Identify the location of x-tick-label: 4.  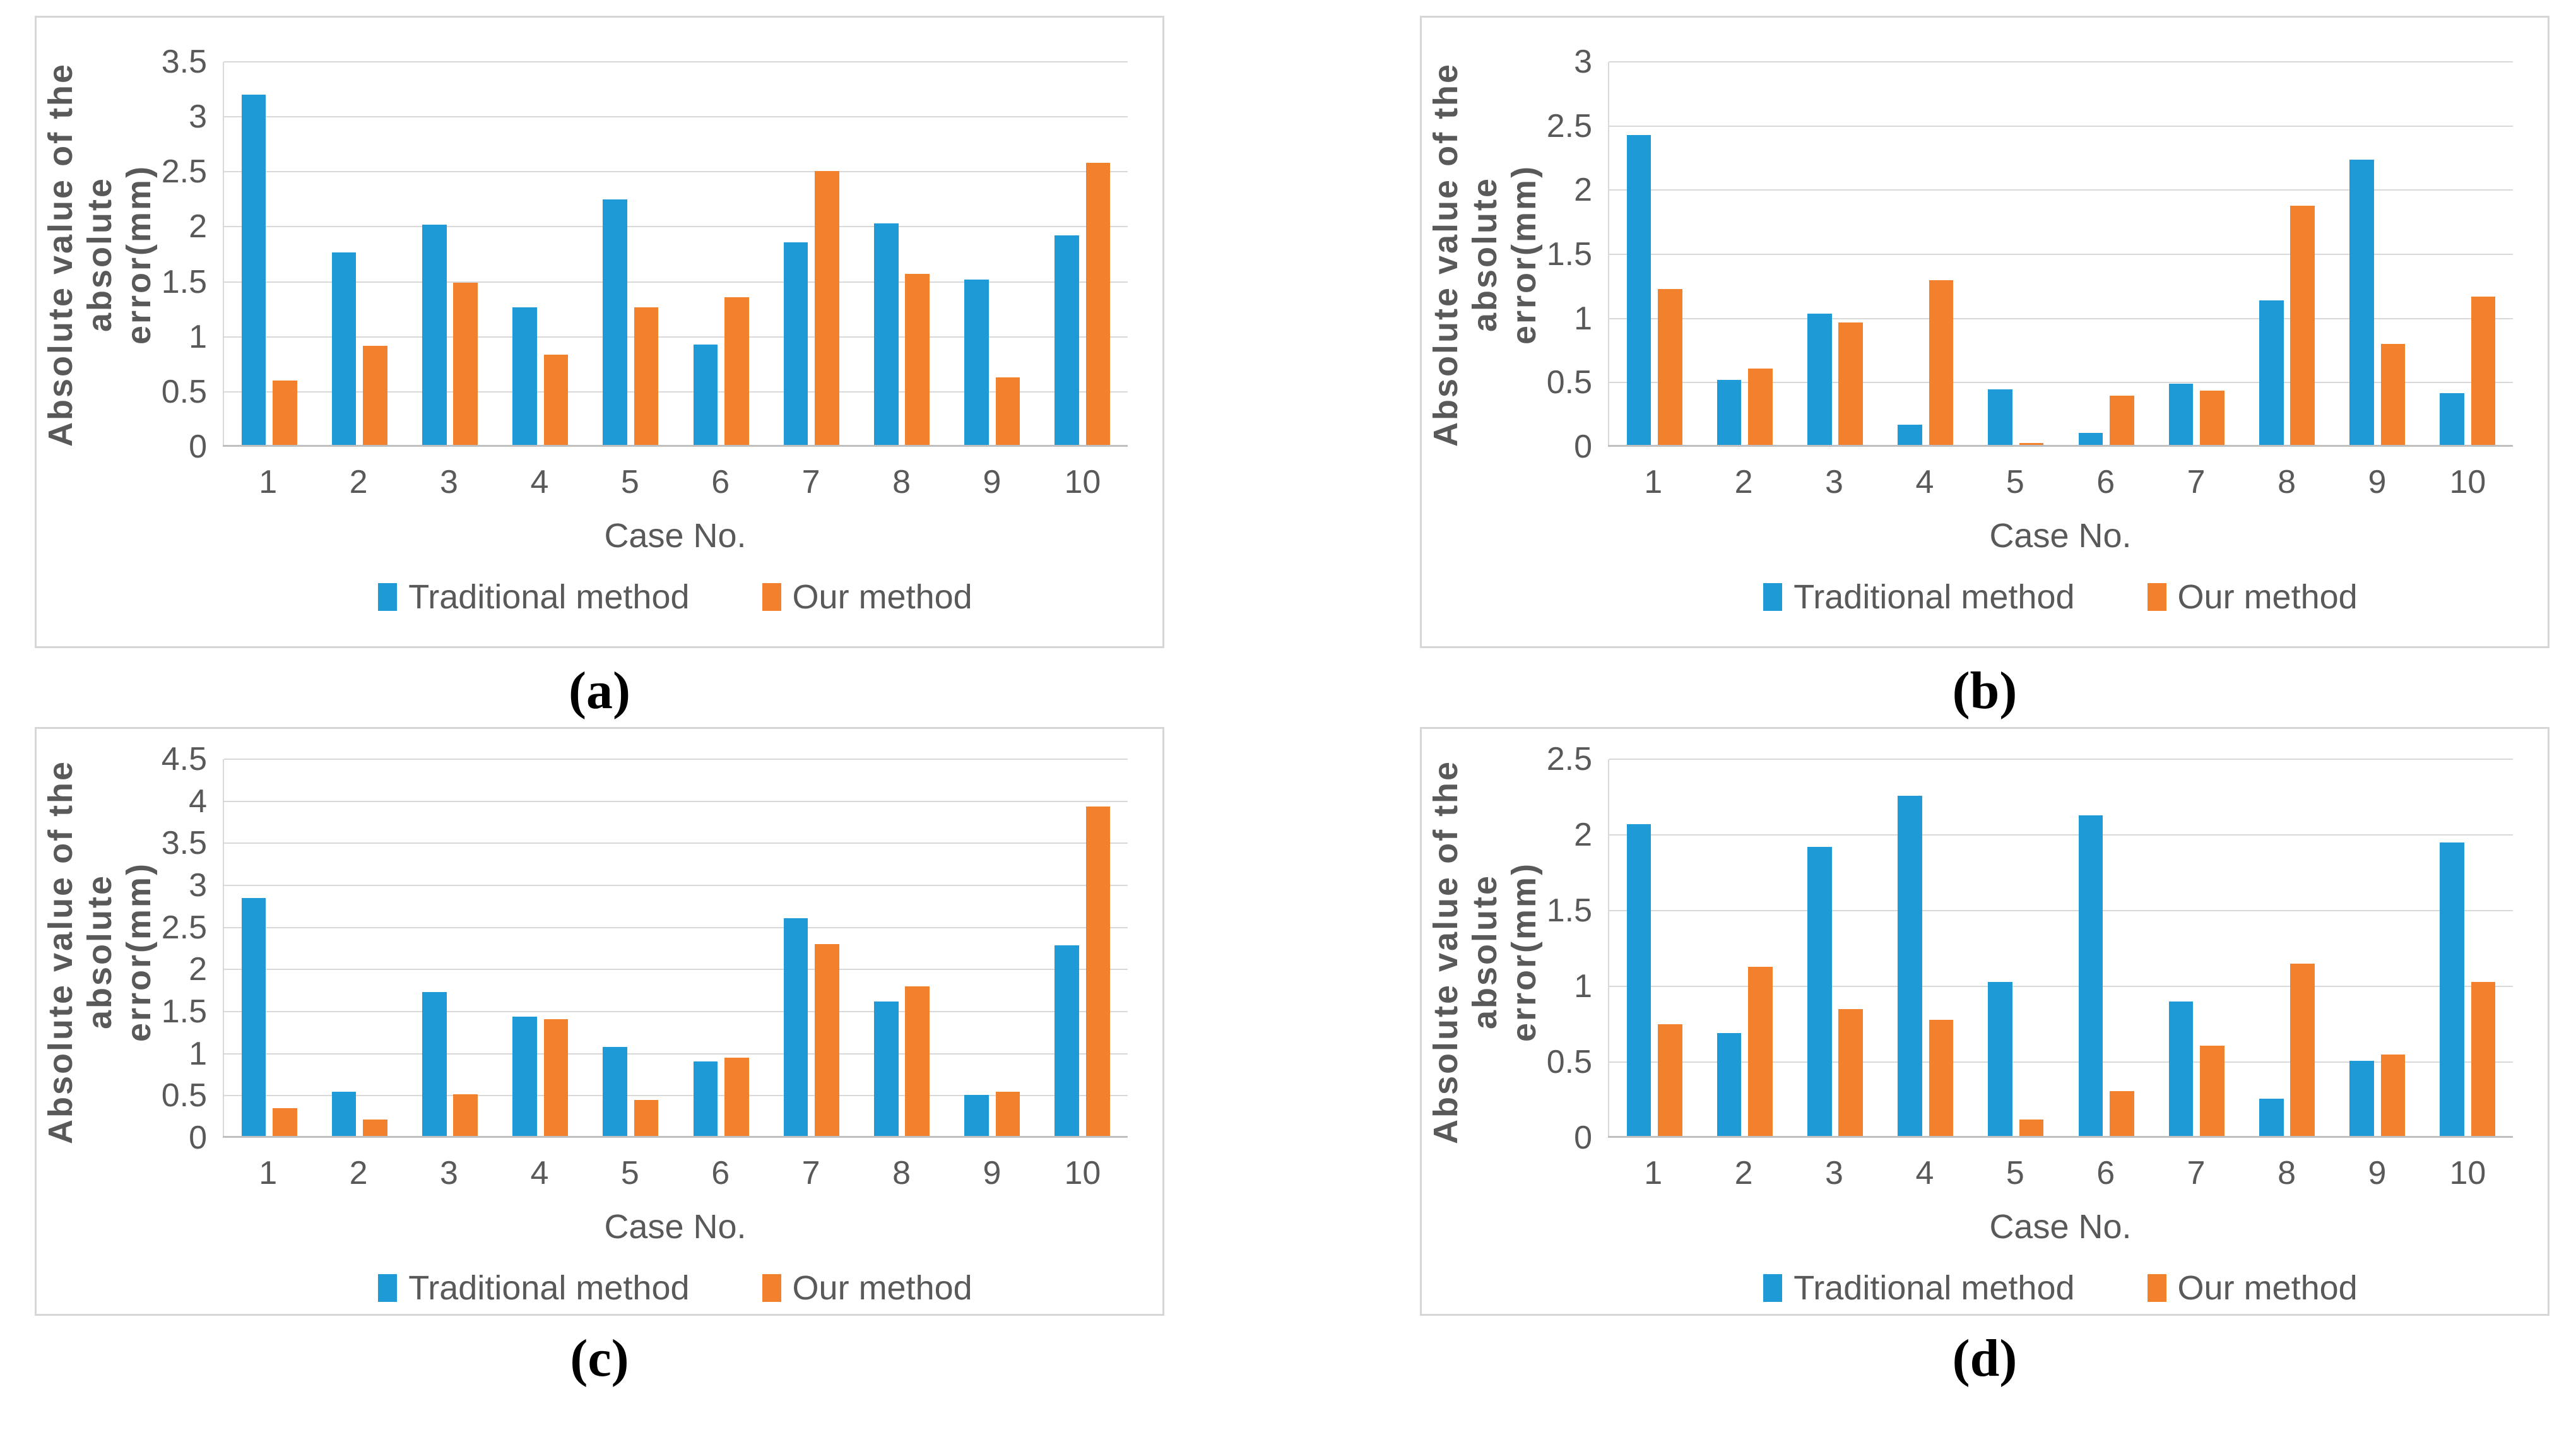
(1924, 482).